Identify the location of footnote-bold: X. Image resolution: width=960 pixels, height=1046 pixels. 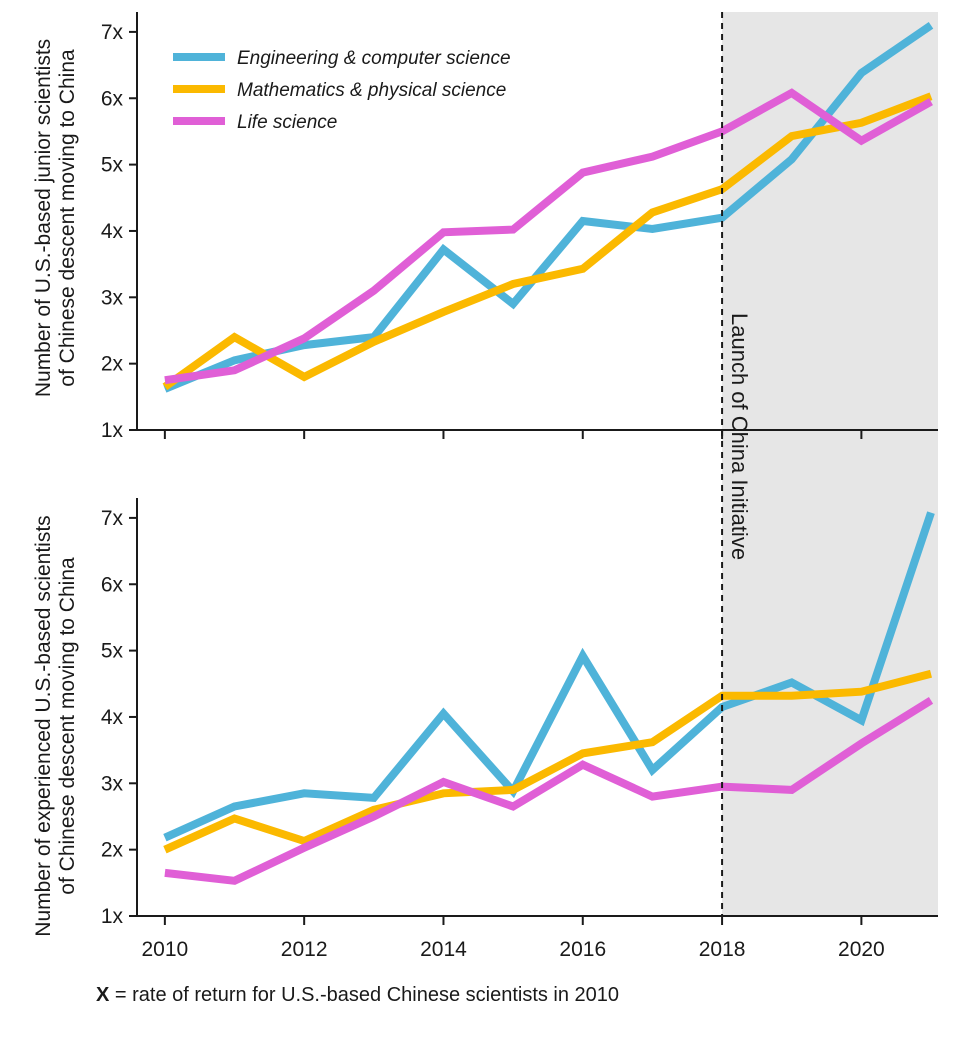
(103, 995).